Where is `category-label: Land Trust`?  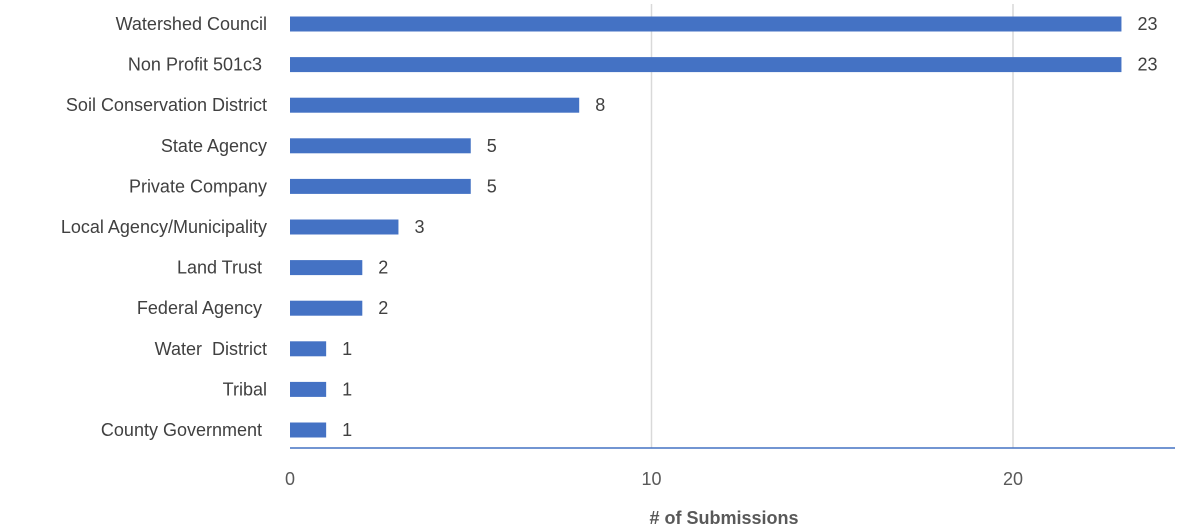
category-label: Land Trust is located at coordinates (222, 268).